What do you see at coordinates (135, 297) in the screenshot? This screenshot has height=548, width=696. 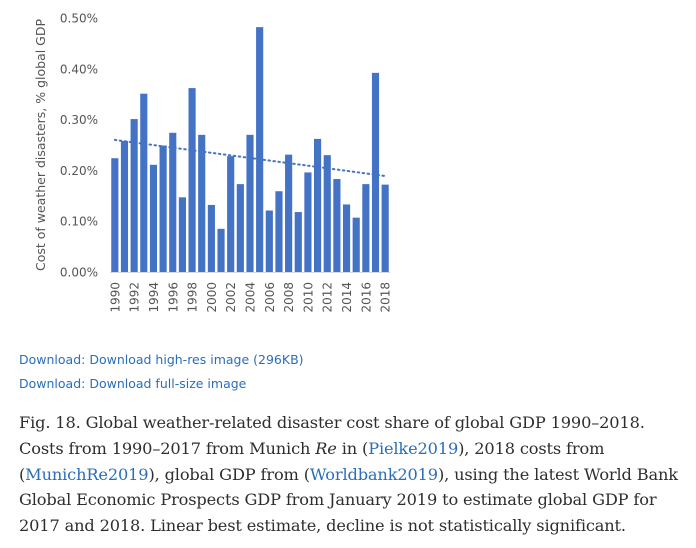 I see `x-tick-label: 1992` at bounding box center [135, 297].